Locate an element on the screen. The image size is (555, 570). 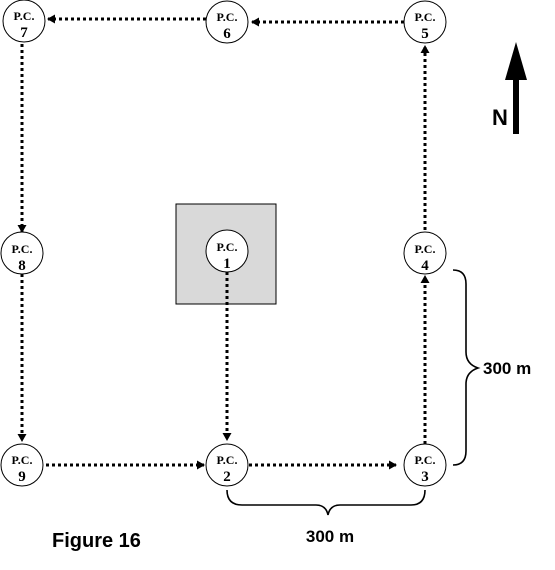
station-7: P.C. 7 is located at coordinates (24, 21).